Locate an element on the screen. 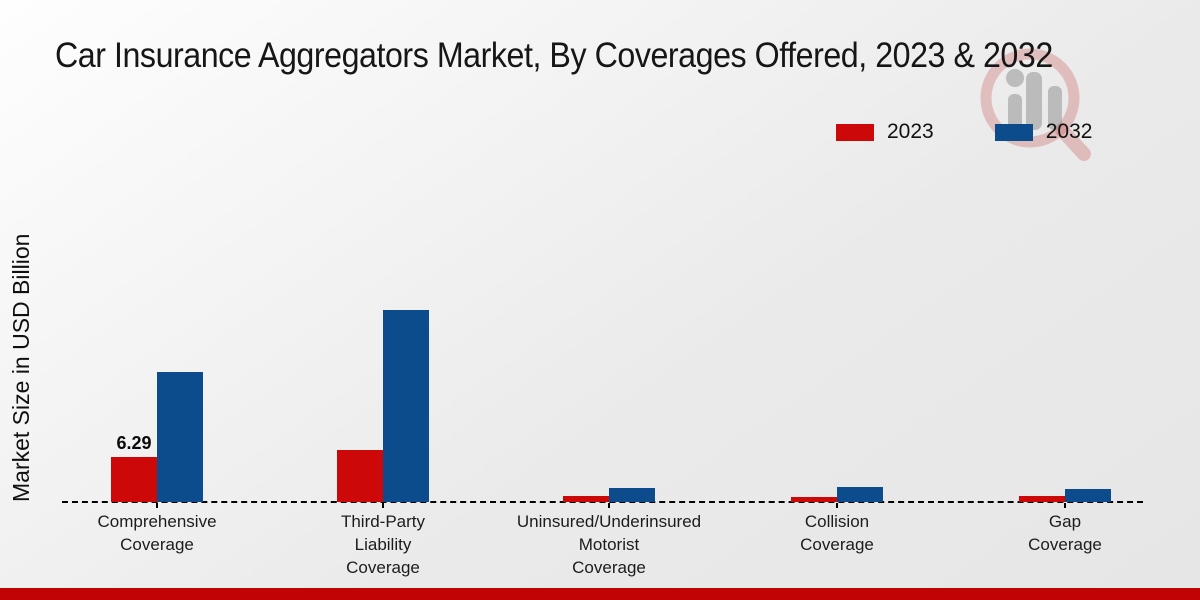  x-axis-baseline is located at coordinates (602, 502).